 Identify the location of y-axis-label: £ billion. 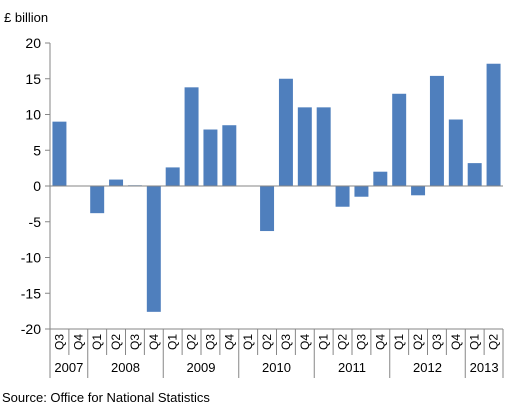
(26, 17).